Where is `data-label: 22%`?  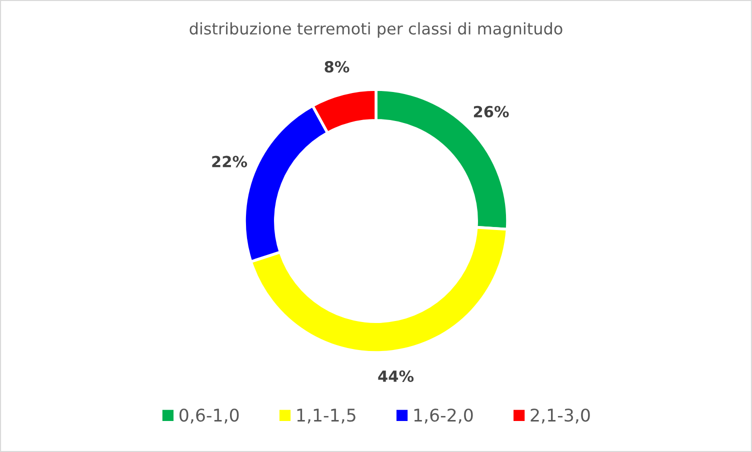
data-label: 22% is located at coordinates (230, 162).